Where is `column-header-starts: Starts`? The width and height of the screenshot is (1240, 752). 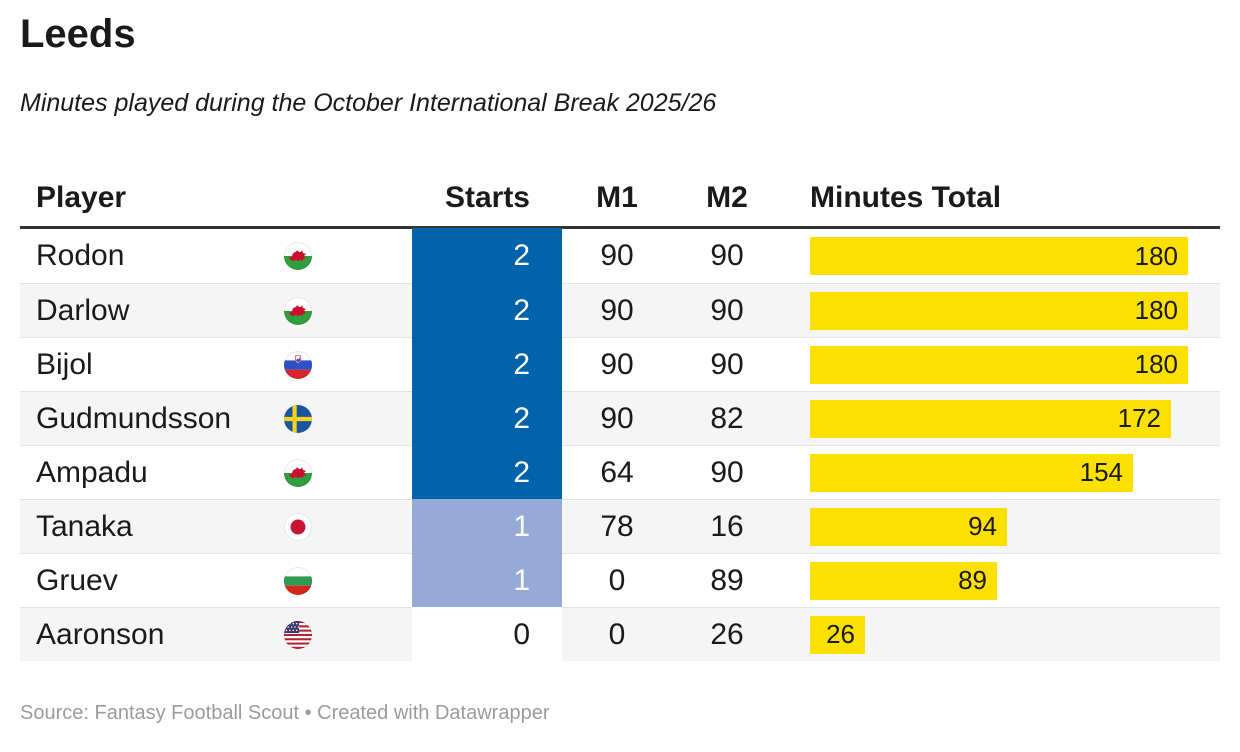
column-header-starts: Starts is located at coordinates (487, 197).